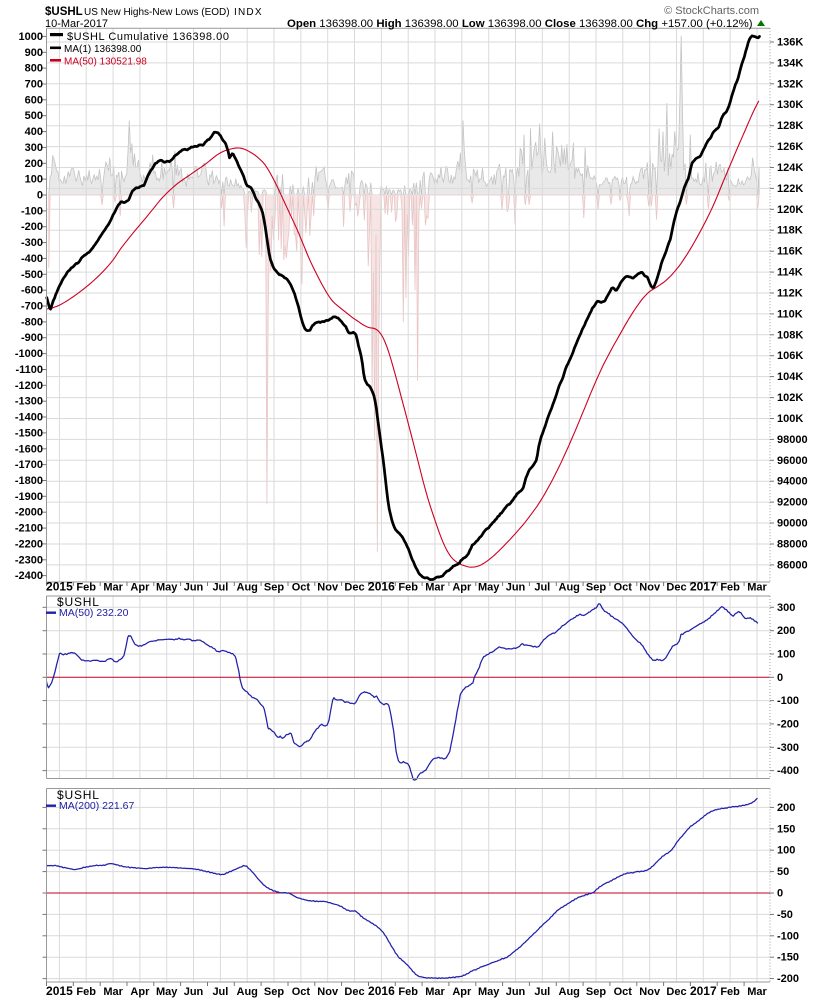 The height and width of the screenshot is (1005, 820). What do you see at coordinates (790, 294) in the screenshot?
I see `svg-text: 112K` at bounding box center [790, 294].